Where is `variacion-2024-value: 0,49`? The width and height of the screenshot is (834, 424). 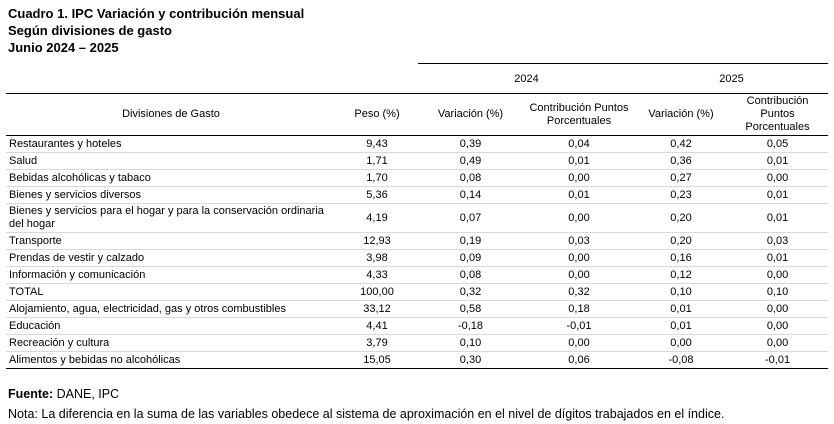 variacion-2024-value: 0,49 is located at coordinates (470, 161).